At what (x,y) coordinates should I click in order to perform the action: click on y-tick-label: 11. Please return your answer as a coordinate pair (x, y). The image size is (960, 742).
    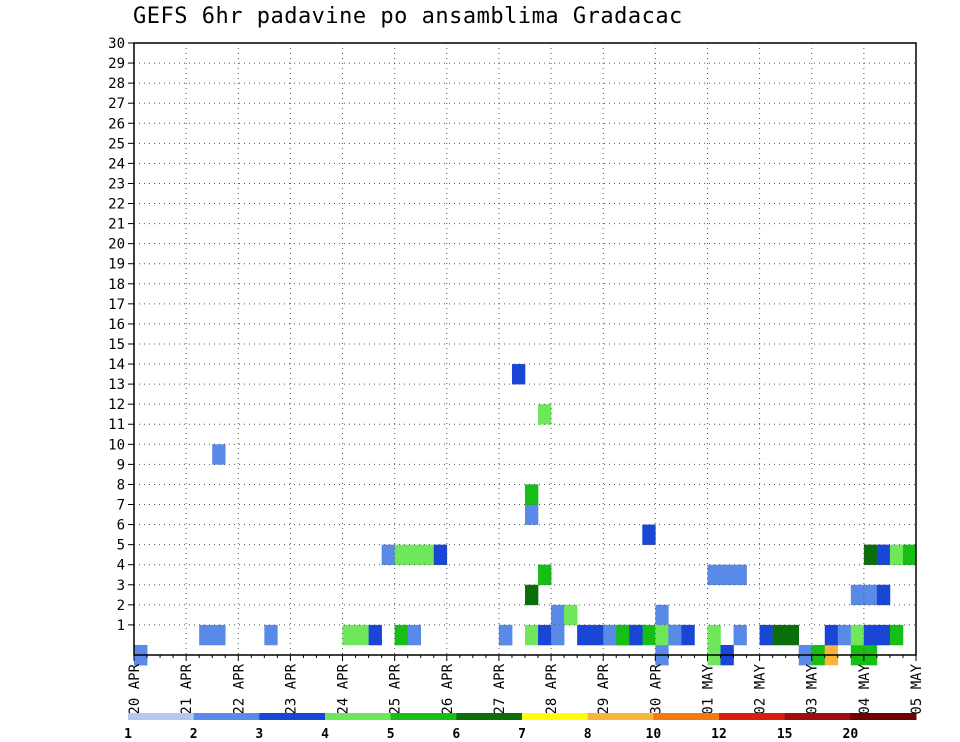
    Looking at the image, I should click on (116, 425).